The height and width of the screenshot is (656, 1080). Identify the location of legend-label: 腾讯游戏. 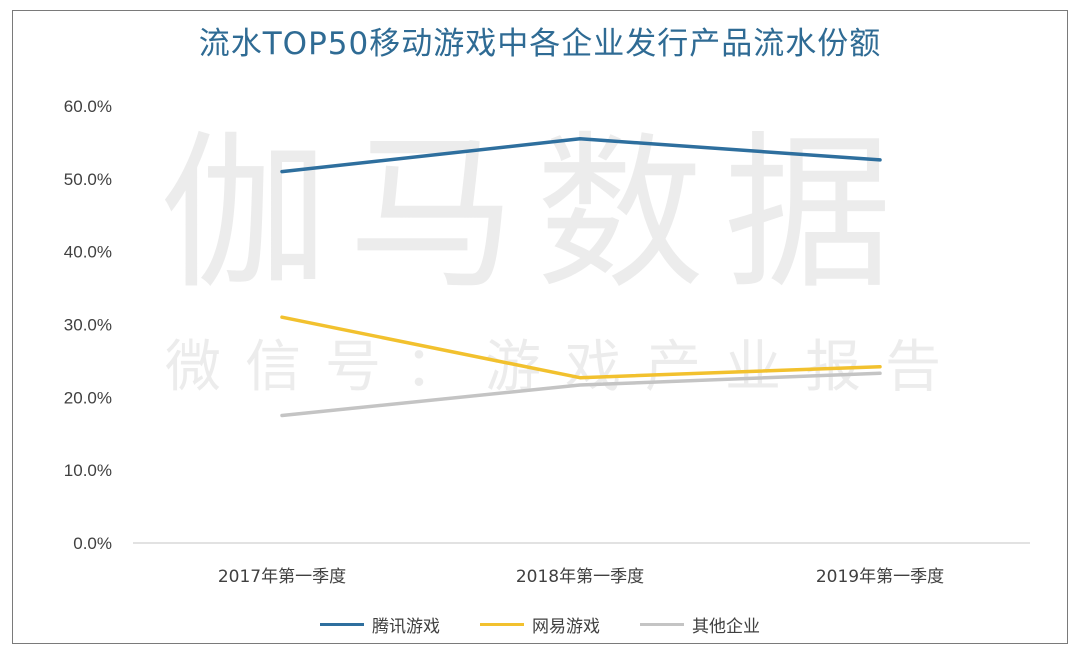
(406, 627).